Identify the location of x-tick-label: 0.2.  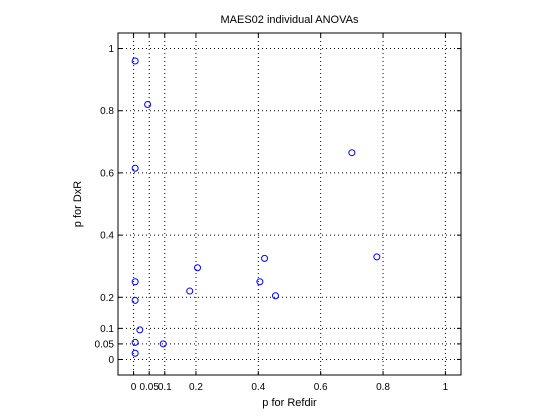
(196, 387).